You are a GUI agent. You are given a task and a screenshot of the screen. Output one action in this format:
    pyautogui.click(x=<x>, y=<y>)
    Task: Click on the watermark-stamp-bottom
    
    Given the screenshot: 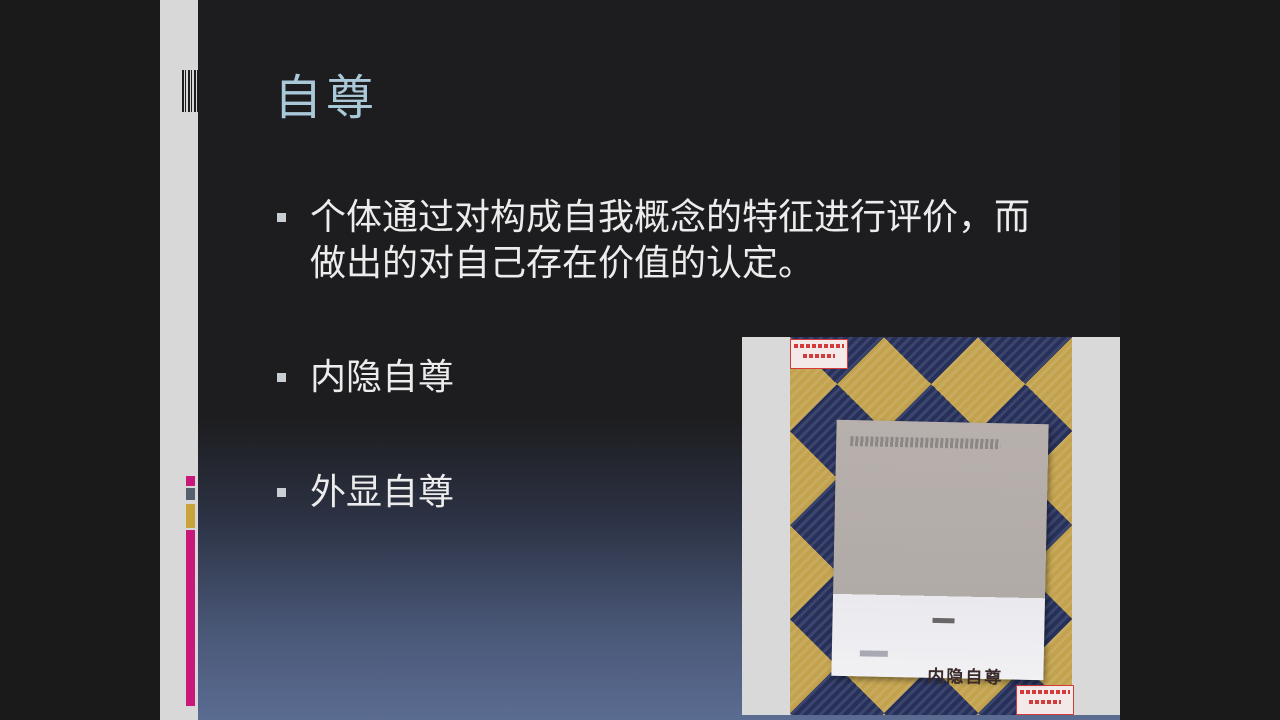 What is the action you would take?
    pyautogui.click(x=1045, y=700)
    